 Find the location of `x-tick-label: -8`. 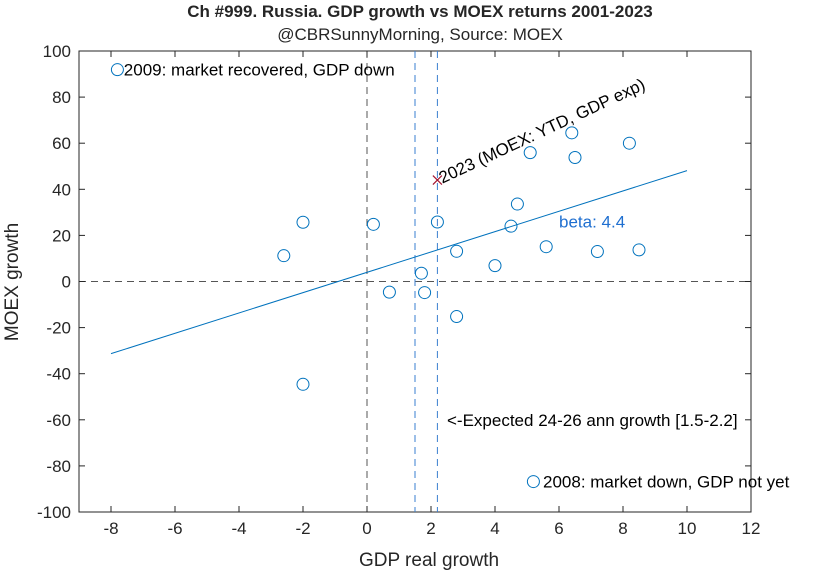

x-tick-label: -8 is located at coordinates (110, 528).